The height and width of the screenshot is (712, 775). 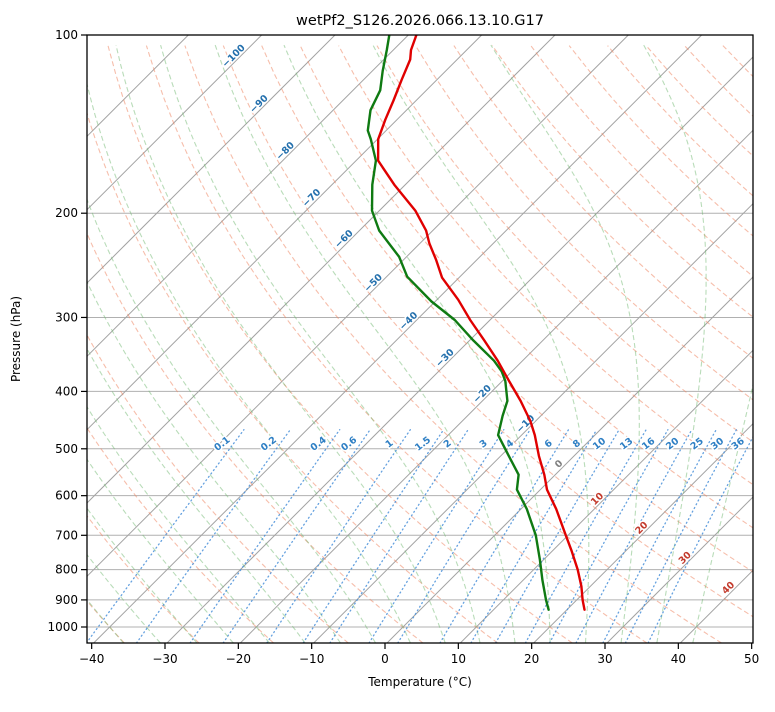 What do you see at coordinates (420, 21) in the screenshot?
I see `chart-title: wetPf2_S126.2026.066.13.10.G17` at bounding box center [420, 21].